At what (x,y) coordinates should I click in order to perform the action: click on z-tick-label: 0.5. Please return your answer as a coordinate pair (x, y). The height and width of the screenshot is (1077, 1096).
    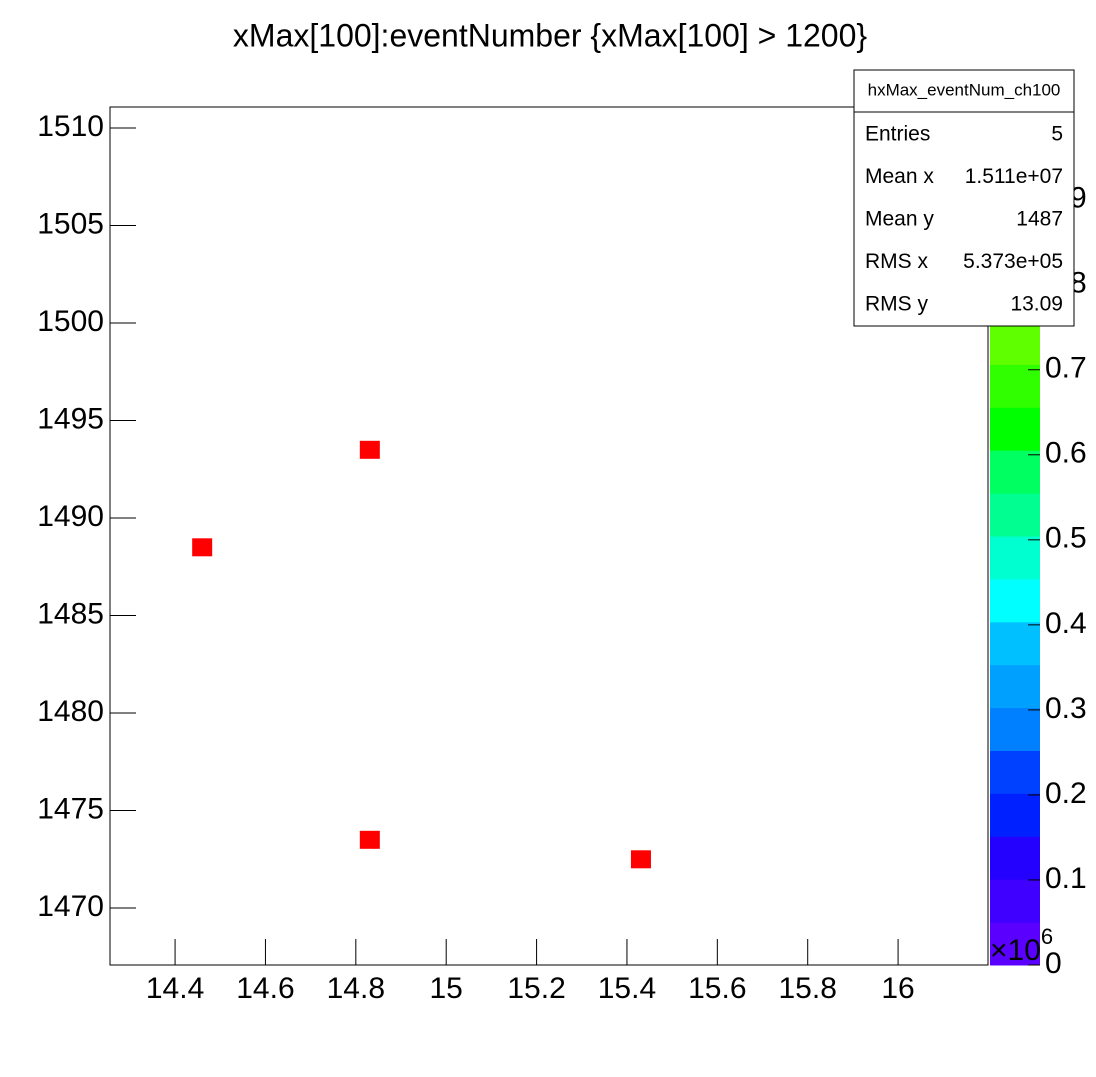
    Looking at the image, I should click on (1066, 538).